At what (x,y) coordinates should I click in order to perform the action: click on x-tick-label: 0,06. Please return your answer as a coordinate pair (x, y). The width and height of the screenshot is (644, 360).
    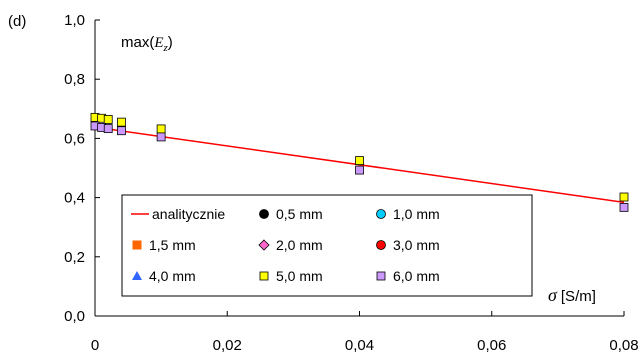
    Looking at the image, I should click on (491, 345).